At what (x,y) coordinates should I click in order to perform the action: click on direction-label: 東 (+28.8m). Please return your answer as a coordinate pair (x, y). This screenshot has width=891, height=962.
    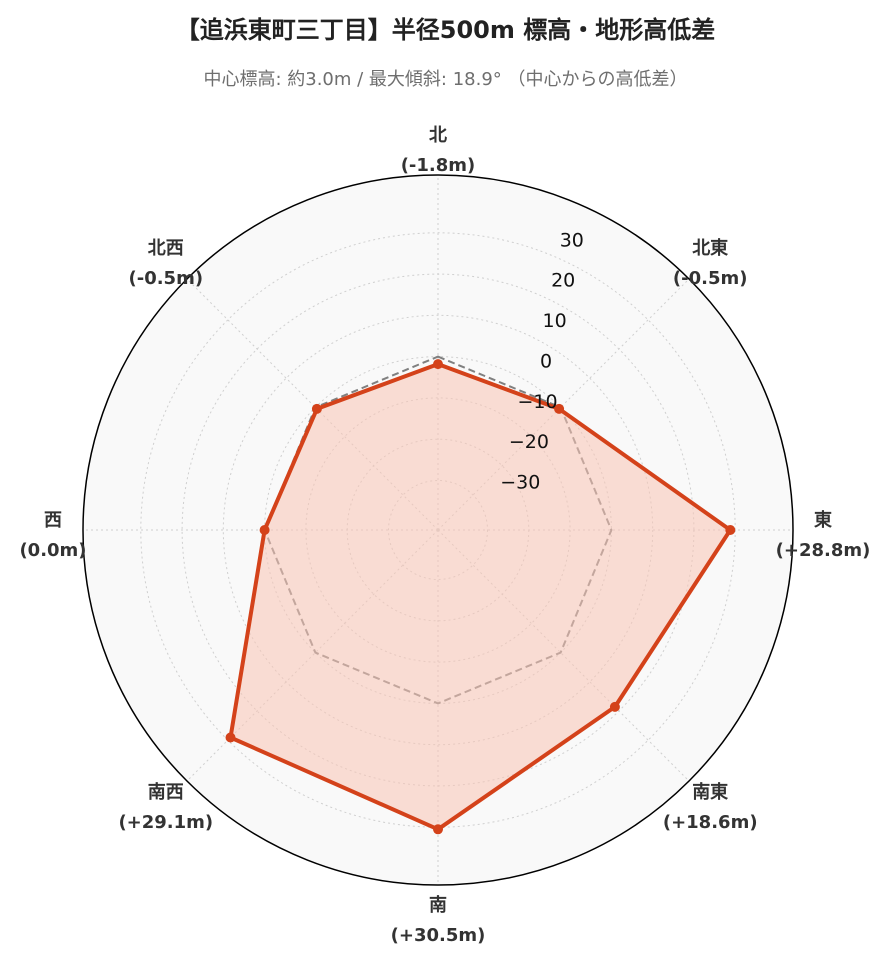
    Looking at the image, I should click on (823, 535).